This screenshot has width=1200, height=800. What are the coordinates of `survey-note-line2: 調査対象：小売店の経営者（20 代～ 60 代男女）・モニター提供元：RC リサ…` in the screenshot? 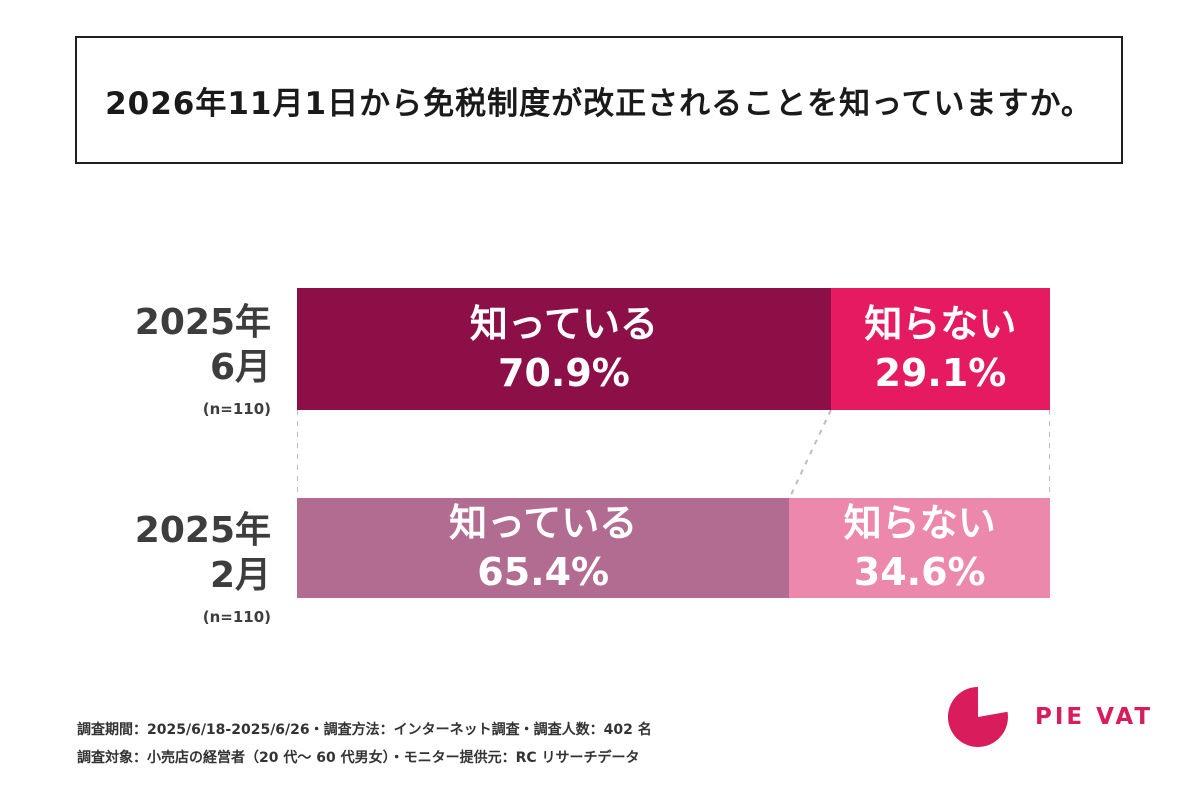 It's located at (358, 758).